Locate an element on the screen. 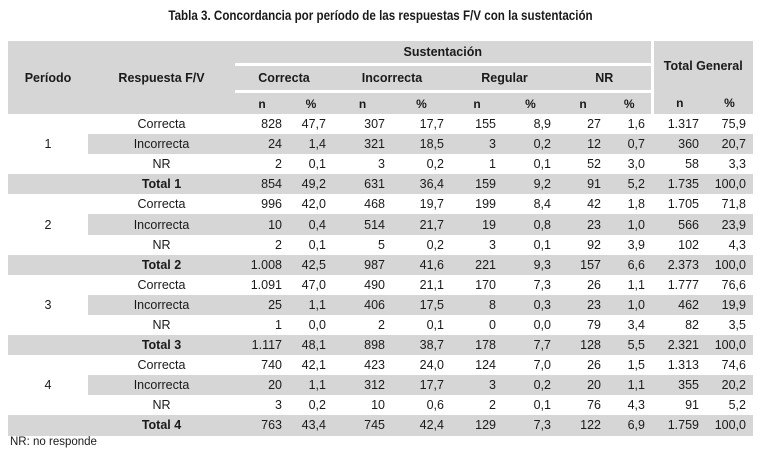  percent-cell: 7,7 is located at coordinates (530, 345).